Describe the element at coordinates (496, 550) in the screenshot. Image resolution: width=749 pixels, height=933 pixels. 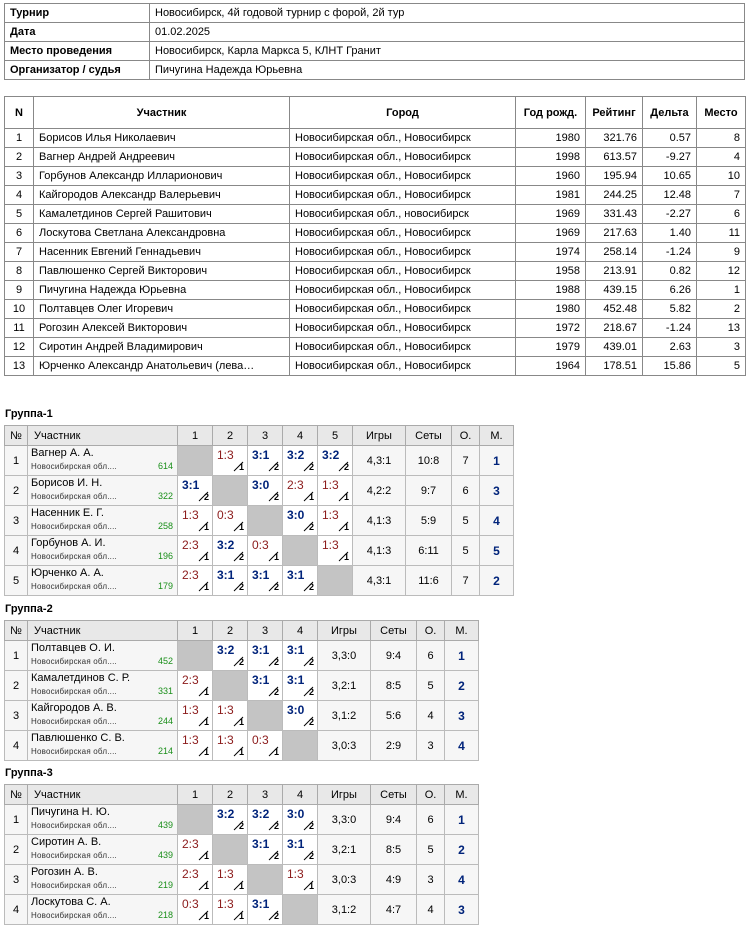
I see `place-value: 5` at that location.